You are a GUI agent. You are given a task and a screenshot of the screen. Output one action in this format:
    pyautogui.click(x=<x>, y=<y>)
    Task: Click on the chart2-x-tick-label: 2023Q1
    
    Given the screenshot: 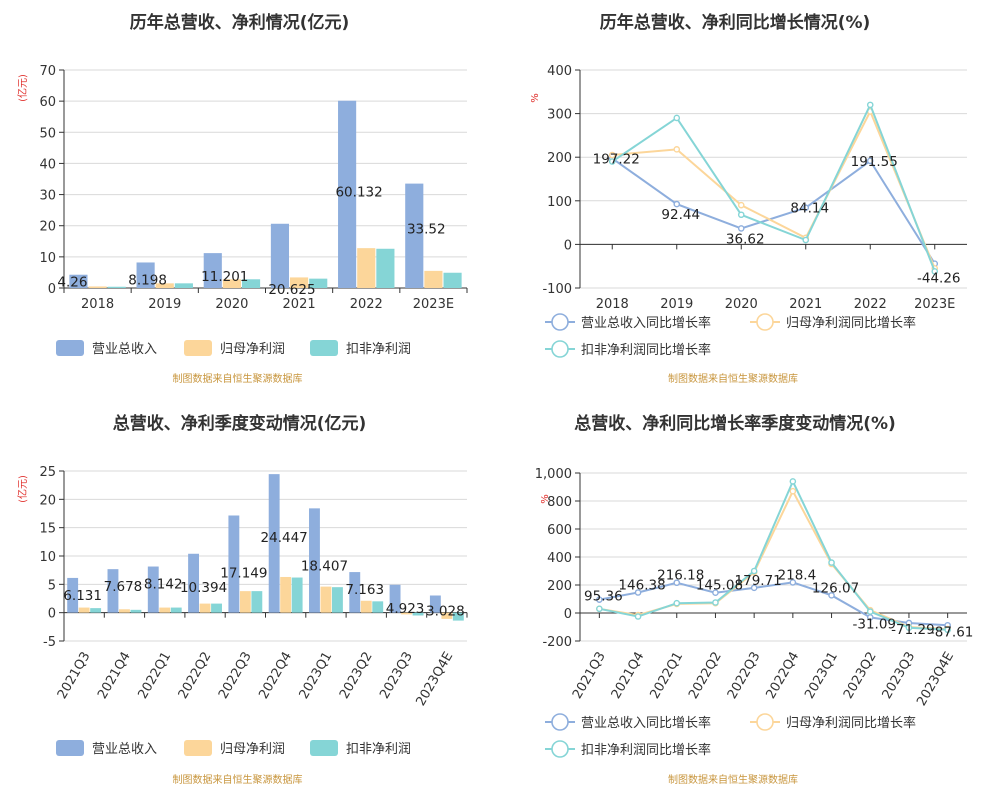 What is the action you would take?
    pyautogui.click(x=316, y=676)
    